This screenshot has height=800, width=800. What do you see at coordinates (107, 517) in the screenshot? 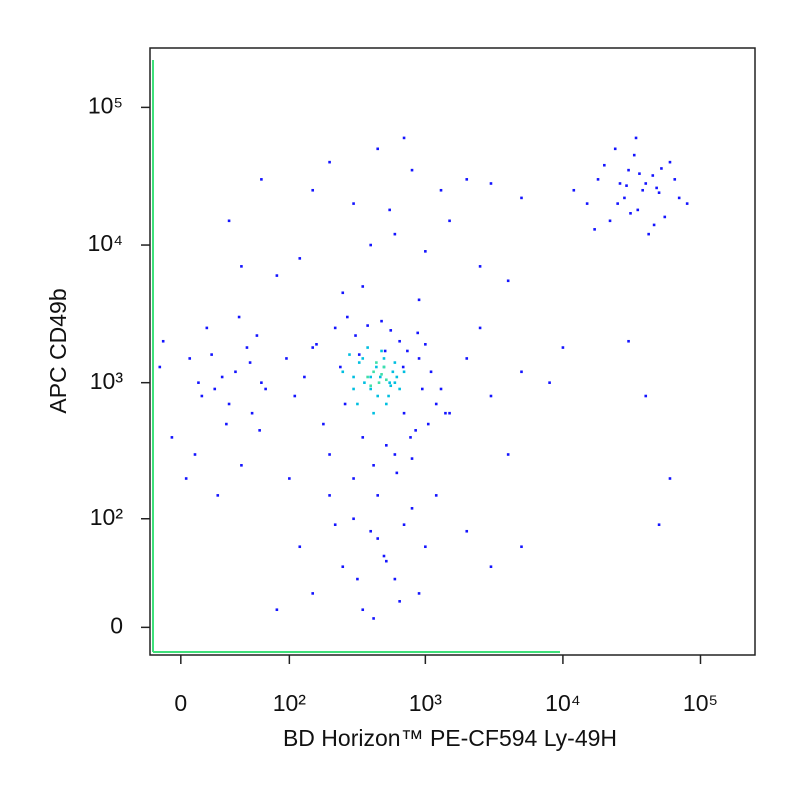
I see `y-tick-label: 10²` at bounding box center [107, 517].